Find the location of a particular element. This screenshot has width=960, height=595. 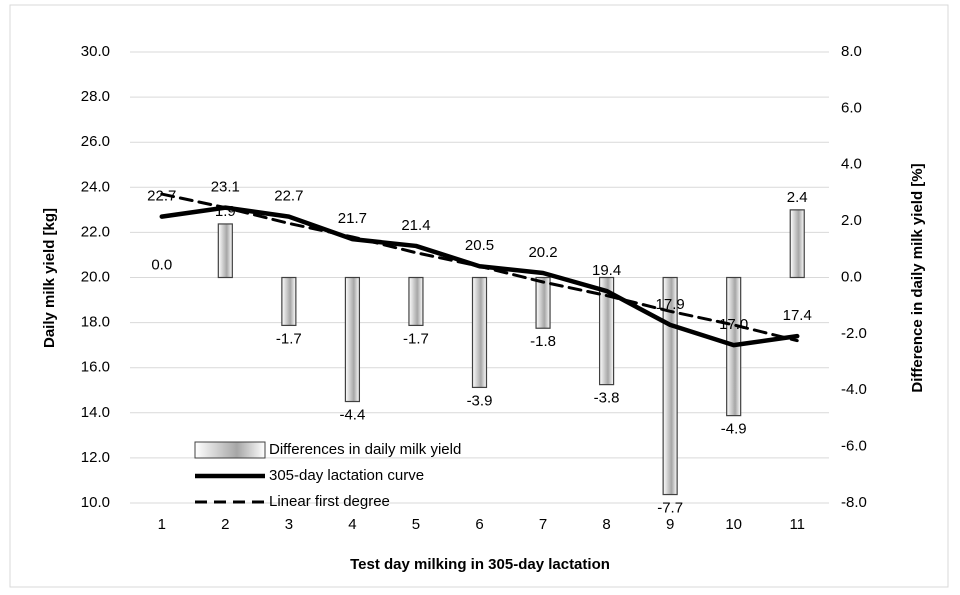

y2-tick-label: 2.0 is located at coordinates (851, 220).